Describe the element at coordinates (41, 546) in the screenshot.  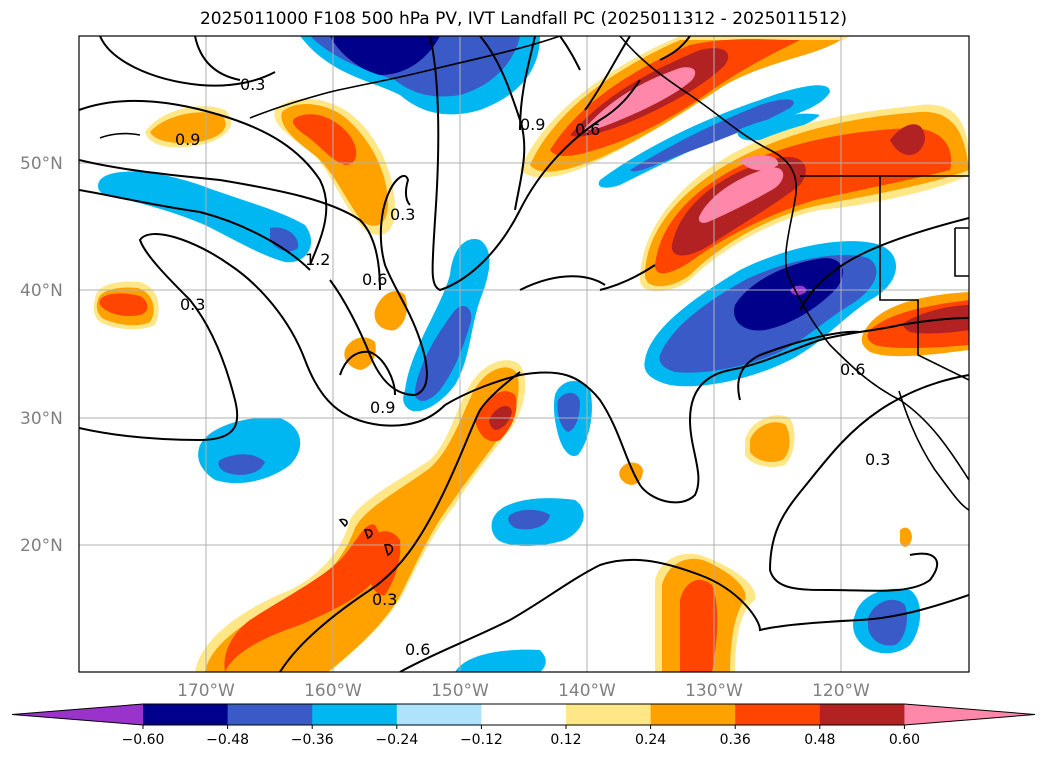
I see `lat-label: 20°N` at that location.